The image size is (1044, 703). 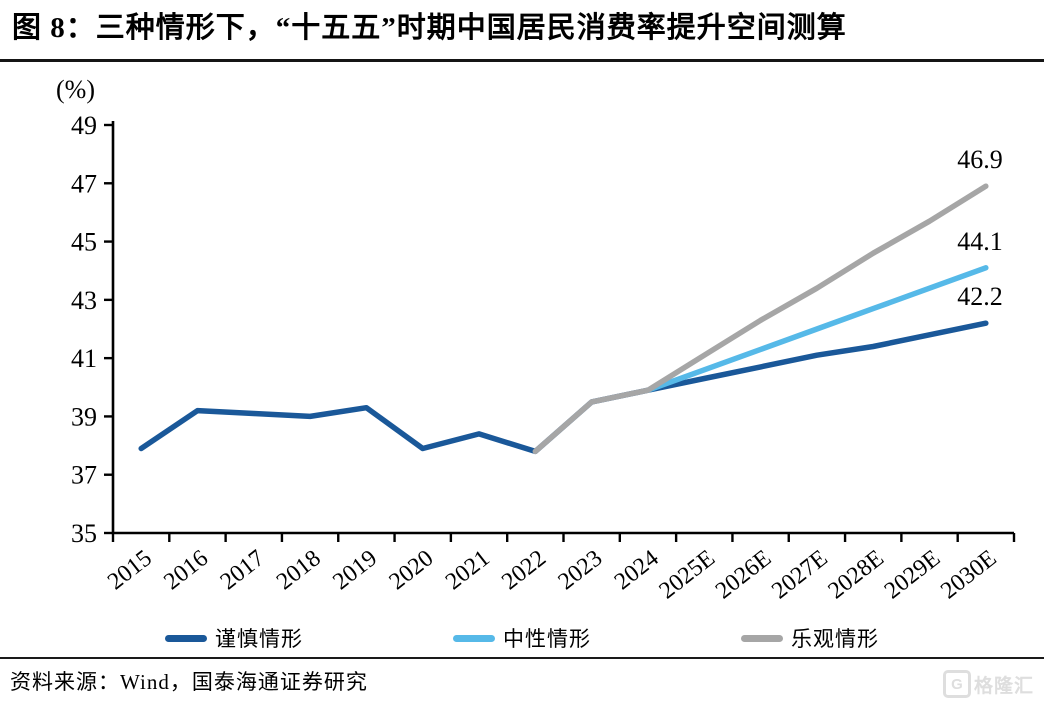 What do you see at coordinates (186, 638) in the screenshot?
I see `legend-swatch-cautious-icon` at bounding box center [186, 638].